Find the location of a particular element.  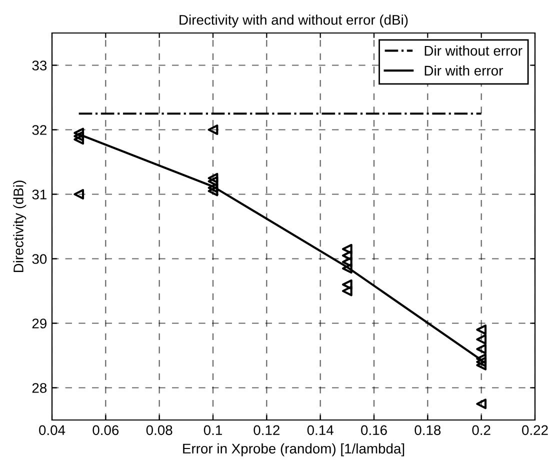

x-tick-label: 0.2 is located at coordinates (481, 430).